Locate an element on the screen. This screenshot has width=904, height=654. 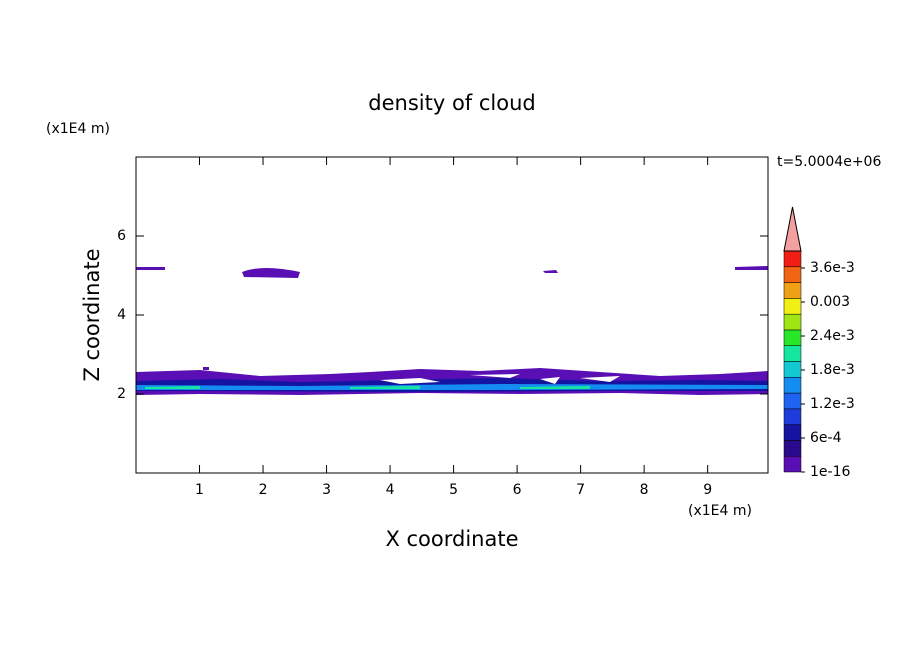
colorbar-label: 3.6e-3 is located at coordinates (832, 268).